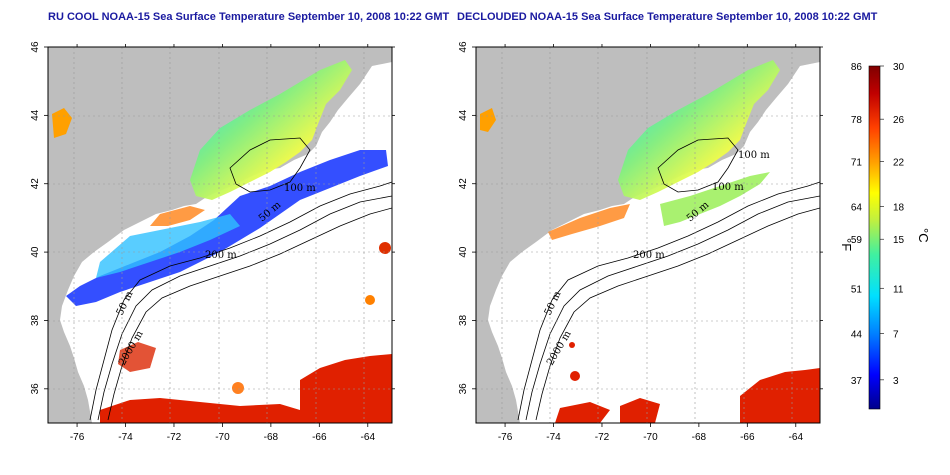 Image resolution: width=950 pixels, height=475 pixels. Describe the element at coordinates (899, 120) in the screenshot. I see `colorbar-c-tick-label: 26` at that location.